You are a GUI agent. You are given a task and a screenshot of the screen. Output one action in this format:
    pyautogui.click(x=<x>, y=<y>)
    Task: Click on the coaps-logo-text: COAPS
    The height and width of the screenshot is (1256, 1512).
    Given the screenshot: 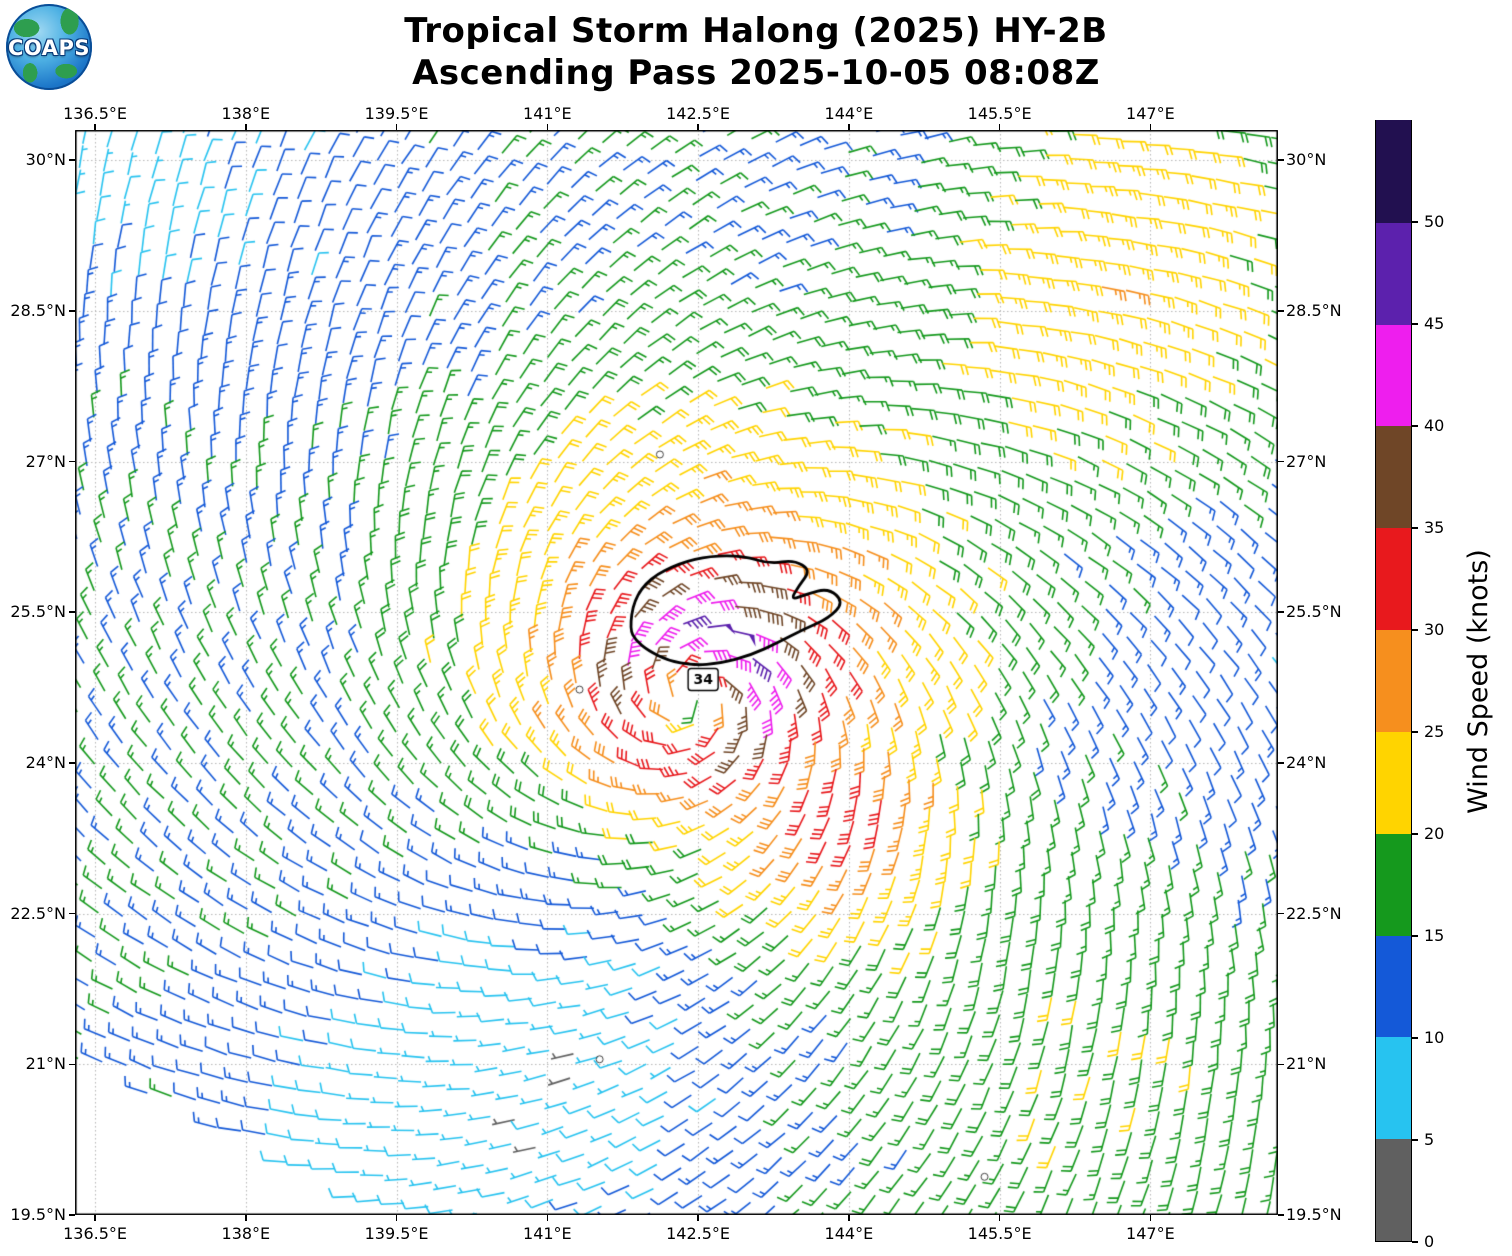 What is the action you would take?
    pyautogui.click(x=49, y=48)
    